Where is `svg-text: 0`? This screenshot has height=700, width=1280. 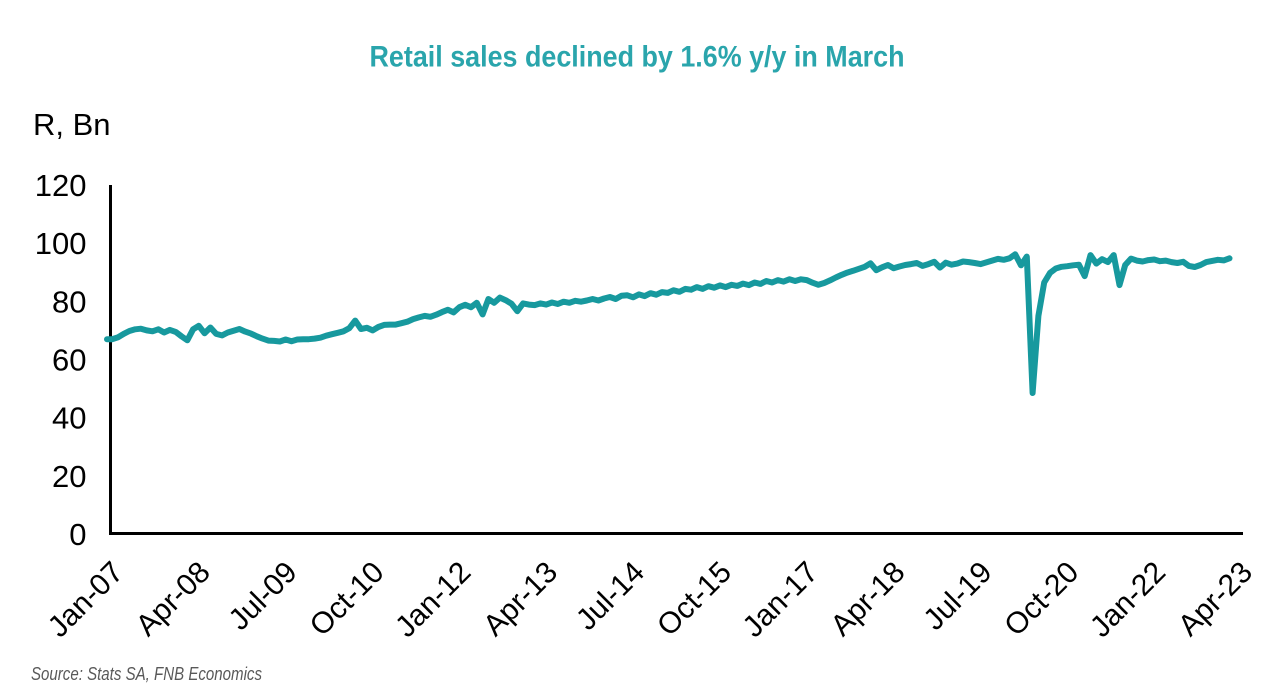
svg-text: 0 is located at coordinates (77, 534).